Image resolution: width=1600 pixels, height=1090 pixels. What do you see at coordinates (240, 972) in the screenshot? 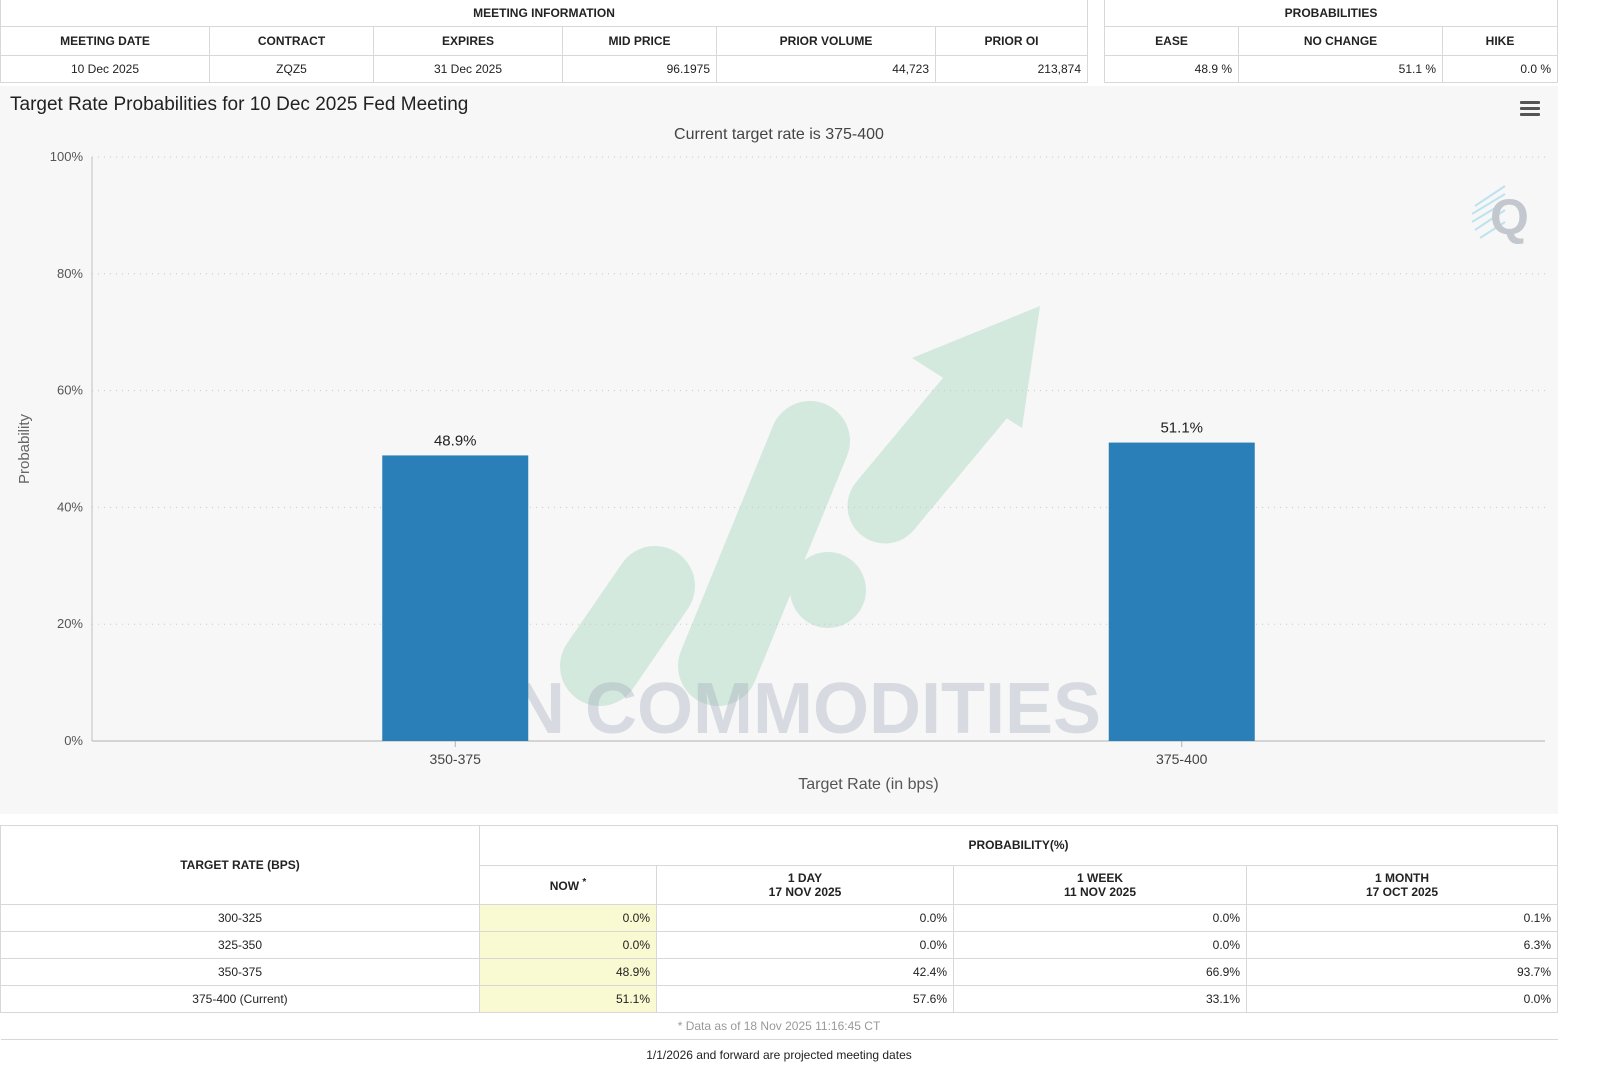
I see `target-rate-cell: 350-375` at bounding box center [240, 972].